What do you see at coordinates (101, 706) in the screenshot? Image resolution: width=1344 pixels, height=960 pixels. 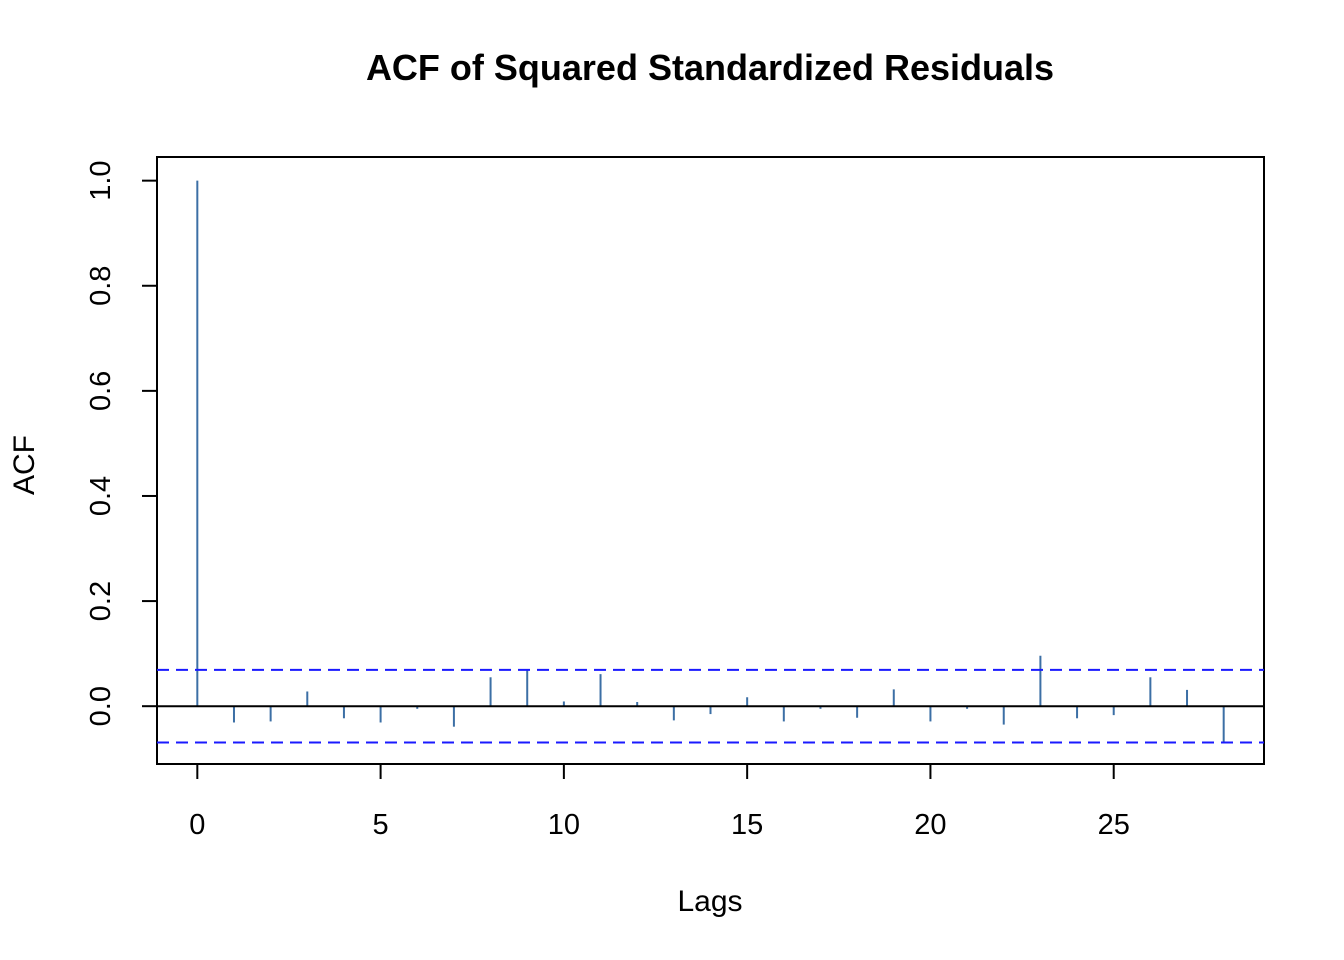 I see `y-tick-label: 0.0` at bounding box center [101, 706].